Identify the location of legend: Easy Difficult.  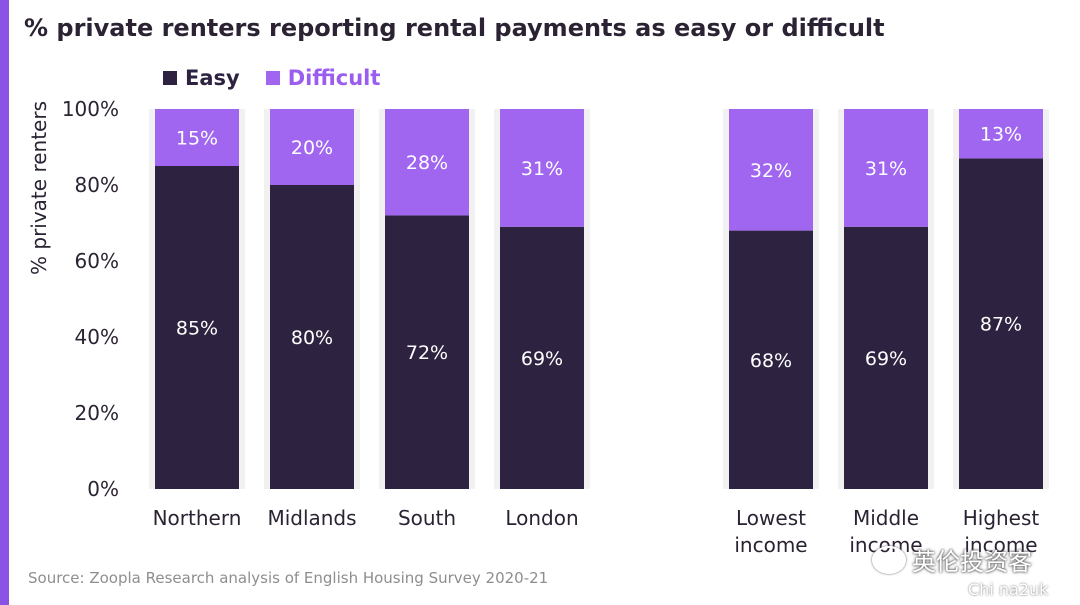
(271, 78).